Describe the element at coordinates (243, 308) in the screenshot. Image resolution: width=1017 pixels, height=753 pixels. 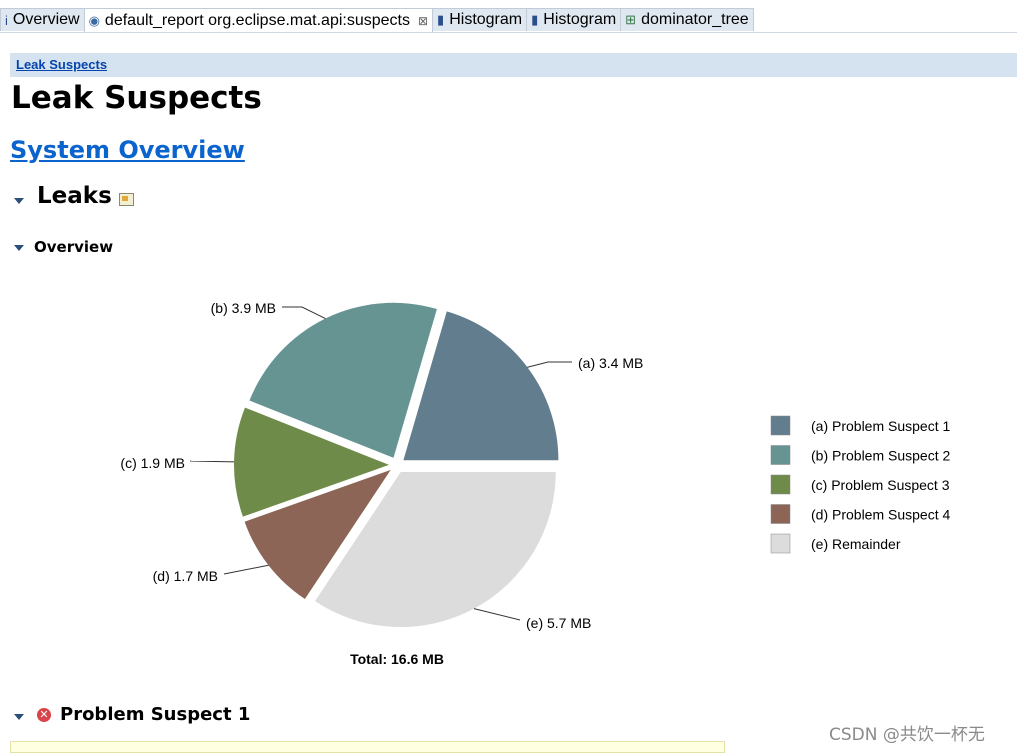
I see `data-label-b: (b) 3.9 MB` at that location.